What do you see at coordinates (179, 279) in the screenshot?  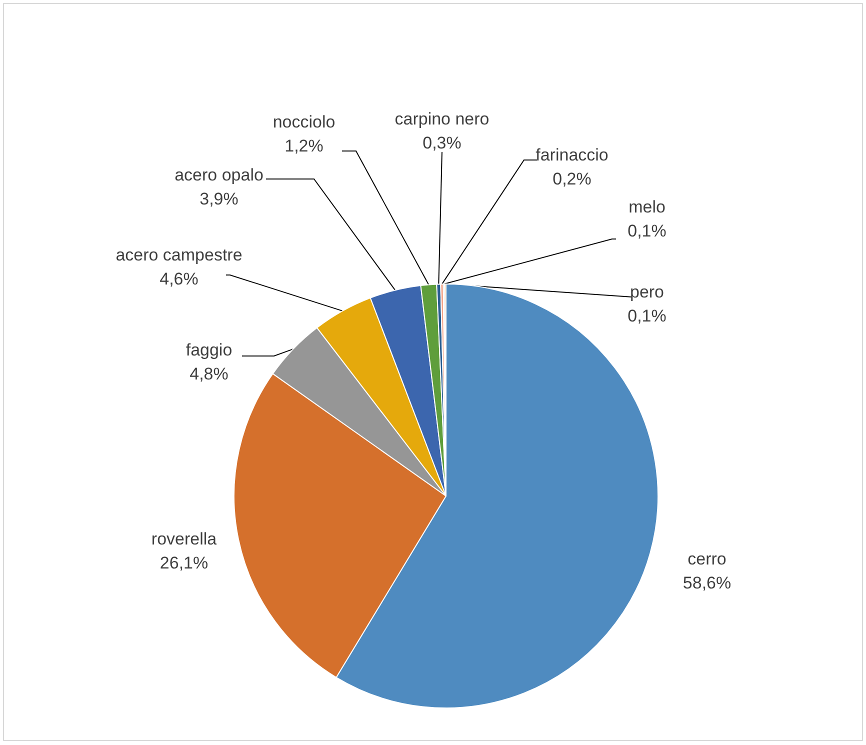 I see `data-label: 4,6%` at bounding box center [179, 279].